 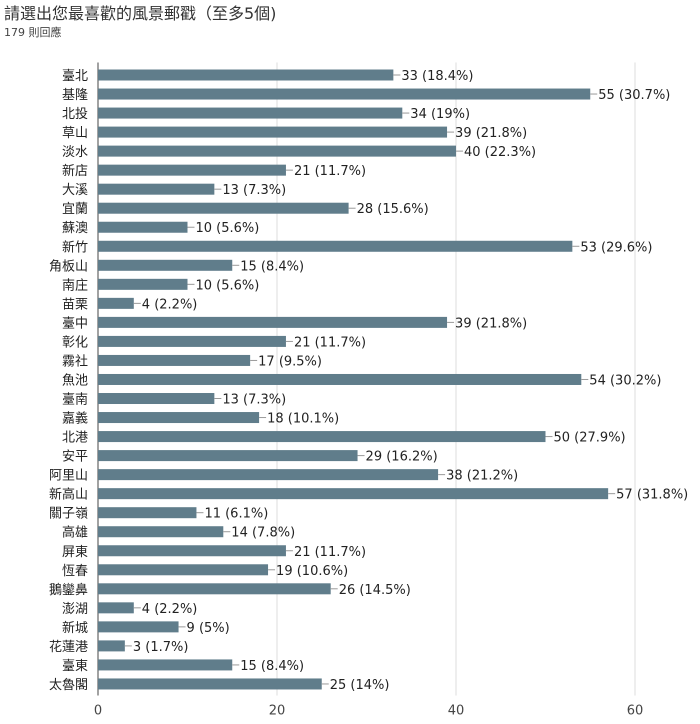 I want to click on value-label: 33 (18.4%), so click(x=437, y=76).